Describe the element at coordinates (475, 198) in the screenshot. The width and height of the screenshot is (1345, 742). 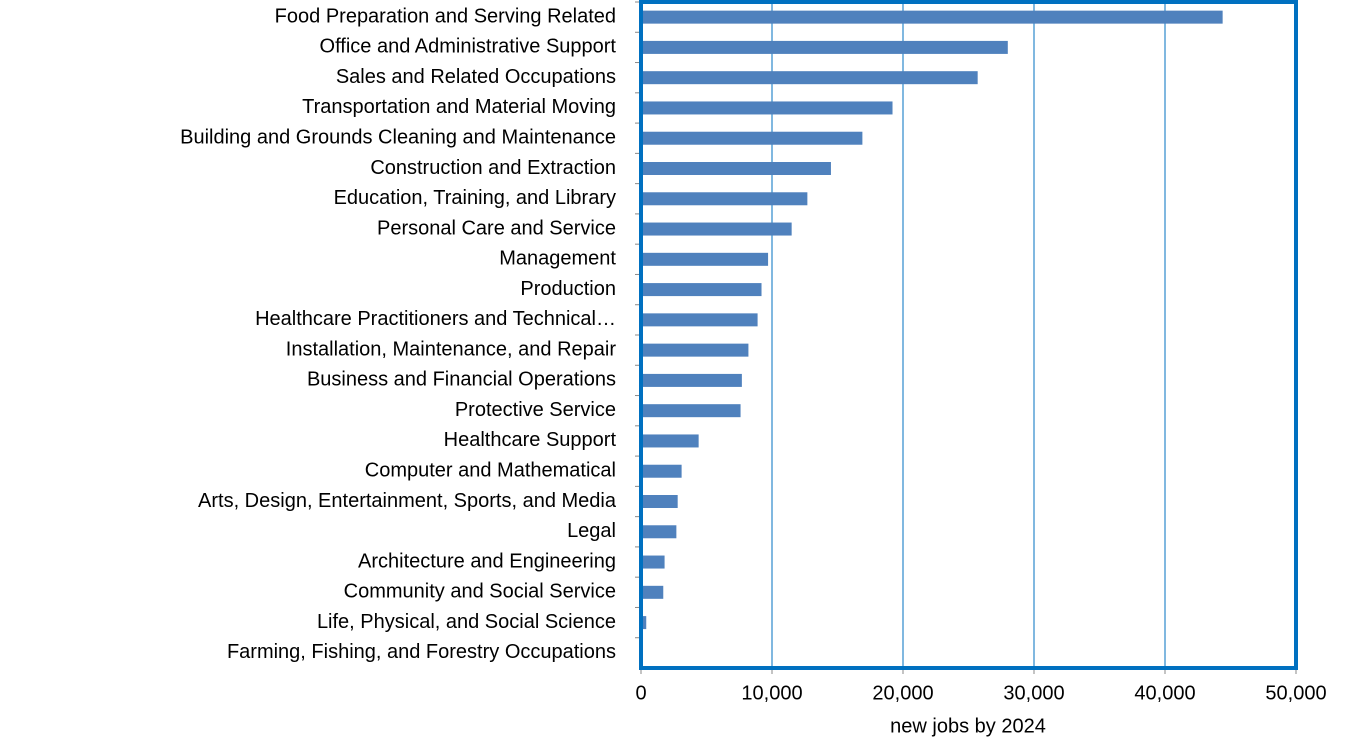
I see `y-tick-label: Education, Training, and Library` at that location.